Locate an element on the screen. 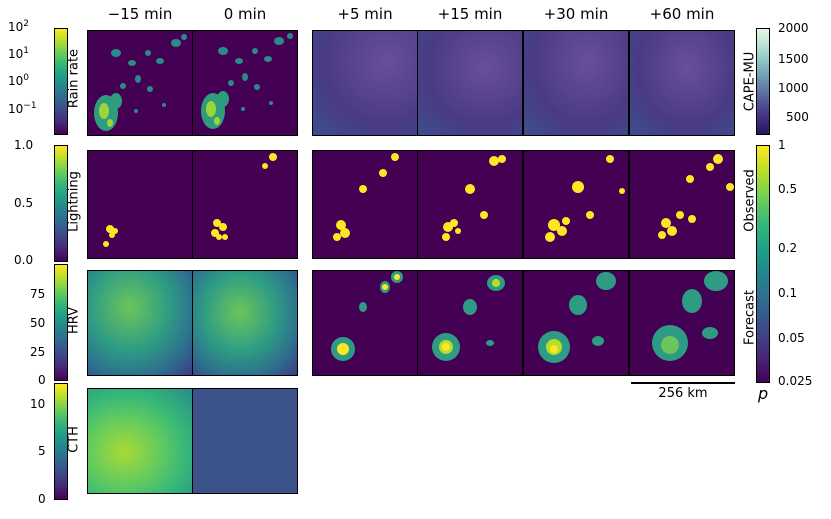  cth-tick-label: 5 is located at coordinates (42, 451).